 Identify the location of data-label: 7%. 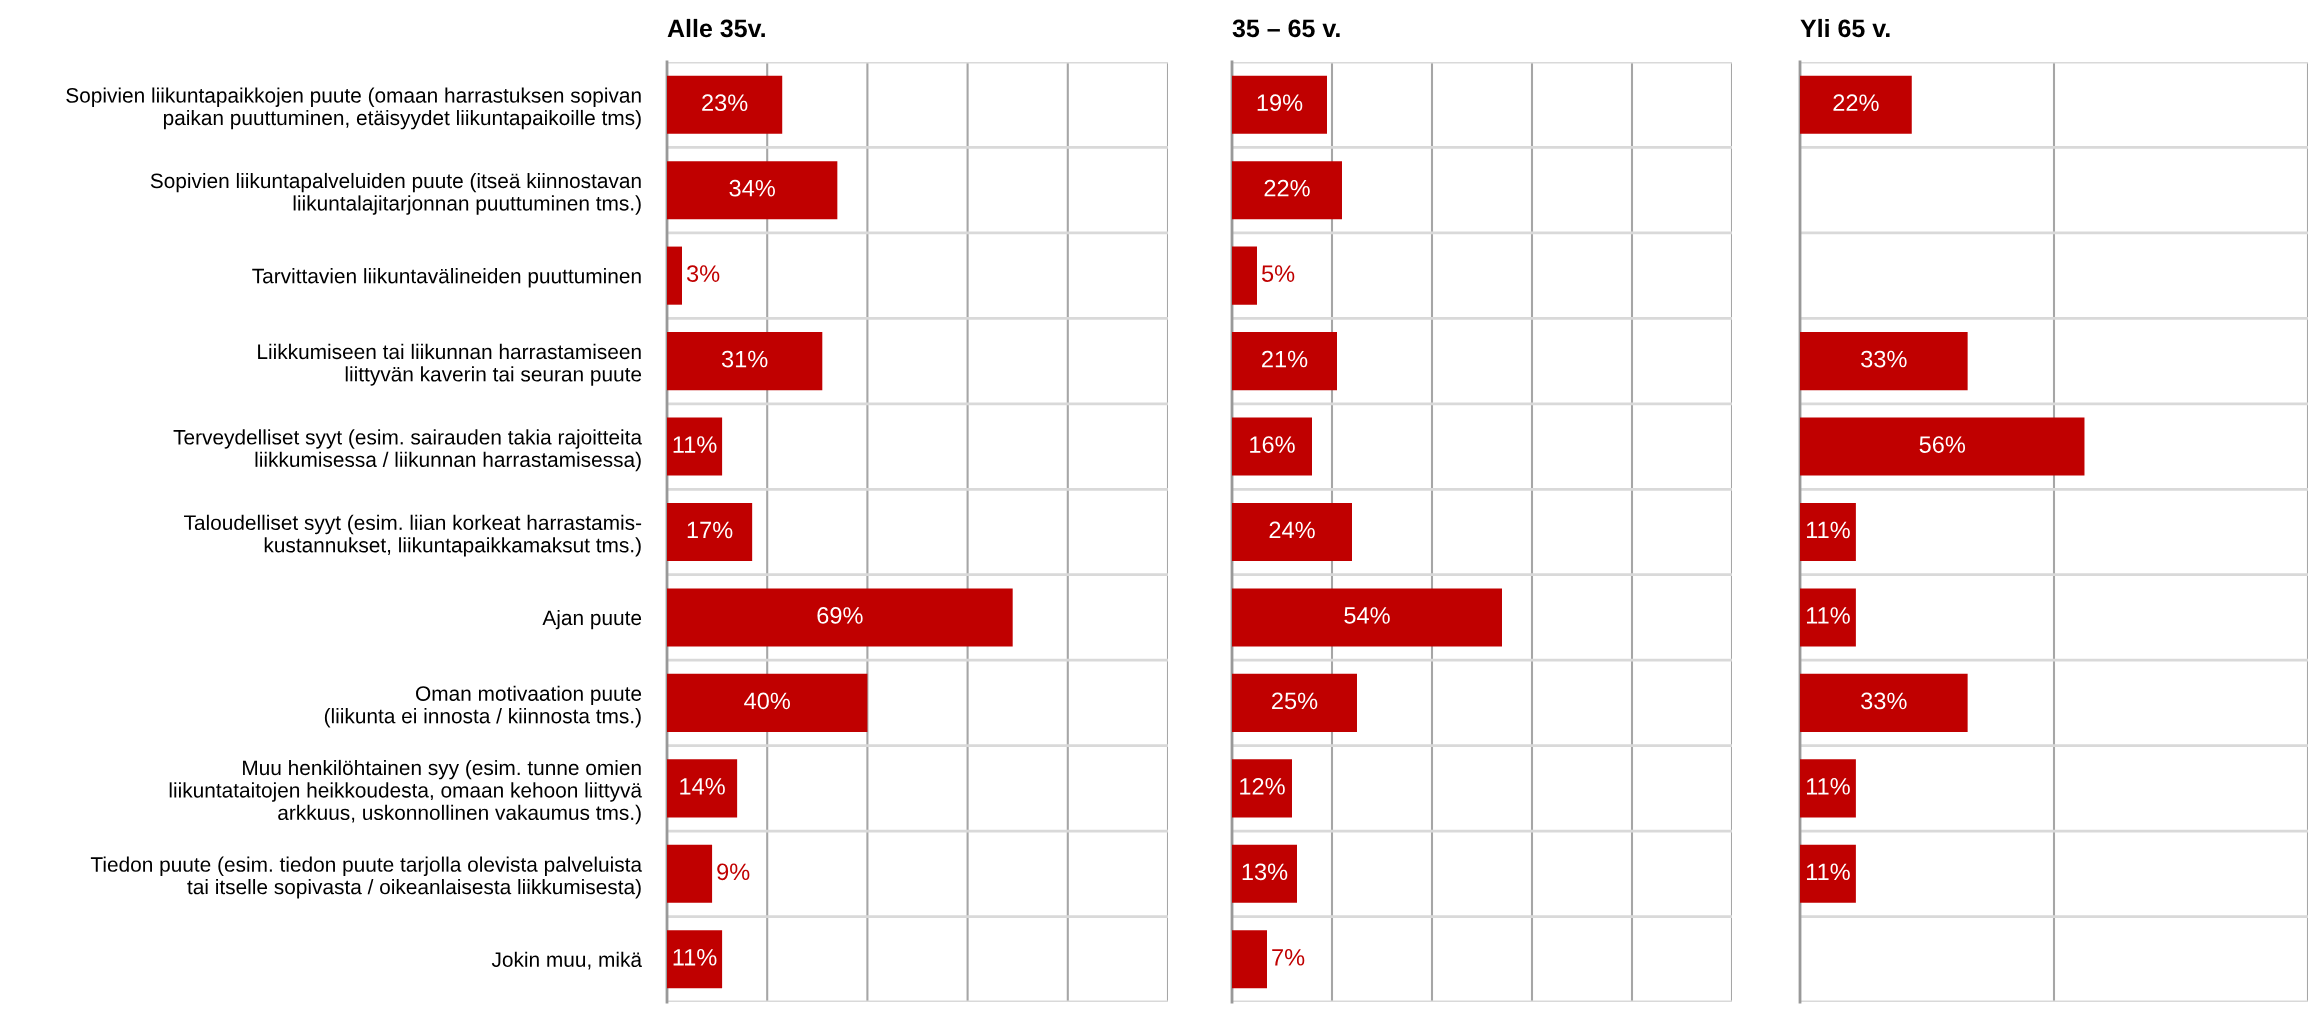
(1288, 957).